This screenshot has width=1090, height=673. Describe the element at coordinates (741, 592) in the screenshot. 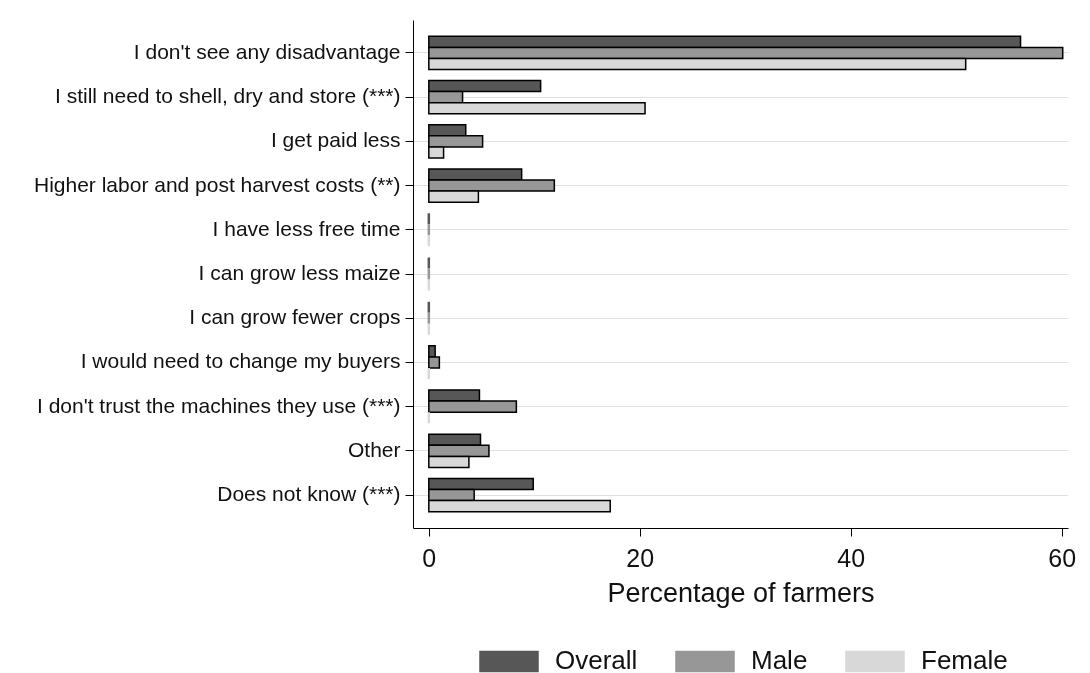

I see `x-axis-title: Percentage of farmers` at that location.